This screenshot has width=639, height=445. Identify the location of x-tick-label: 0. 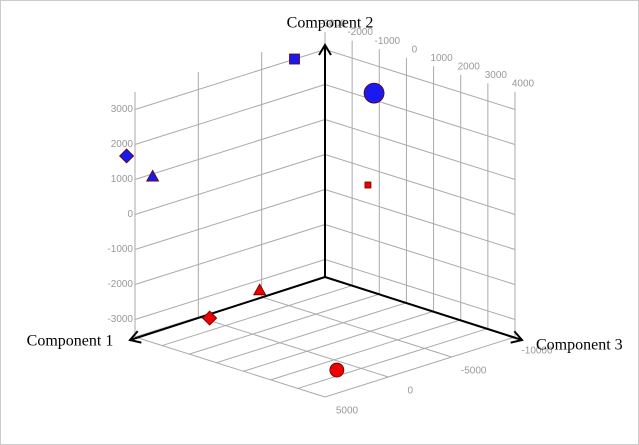
(411, 391).